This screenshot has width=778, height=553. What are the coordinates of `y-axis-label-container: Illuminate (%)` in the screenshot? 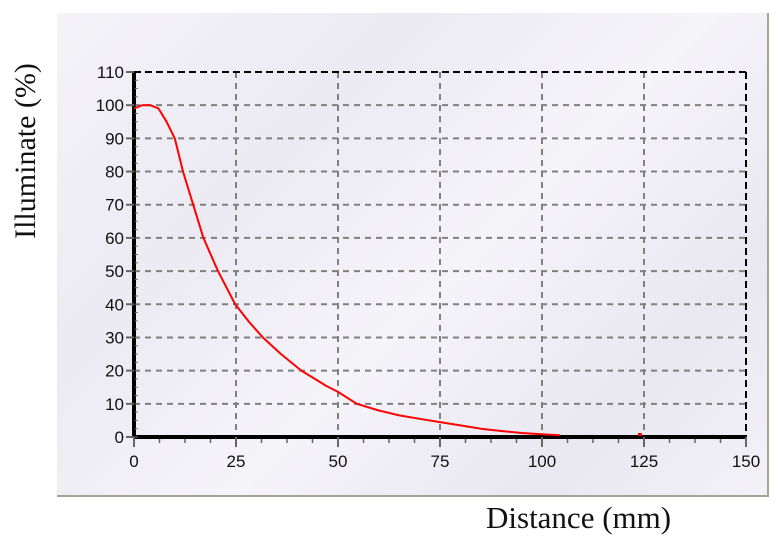 It's located at (26, 150).